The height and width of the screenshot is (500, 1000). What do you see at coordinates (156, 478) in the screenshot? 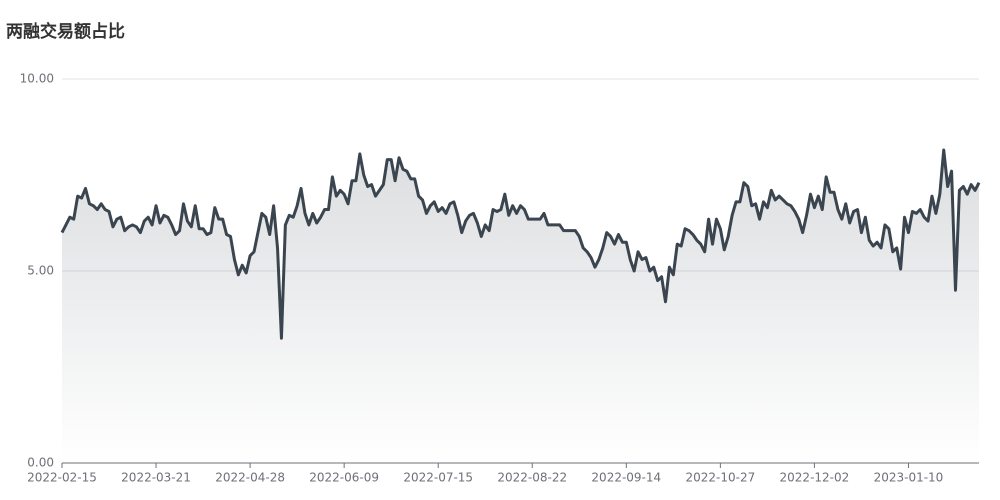
I see `x-tick-label: 2022-03-21` at bounding box center [156, 478].